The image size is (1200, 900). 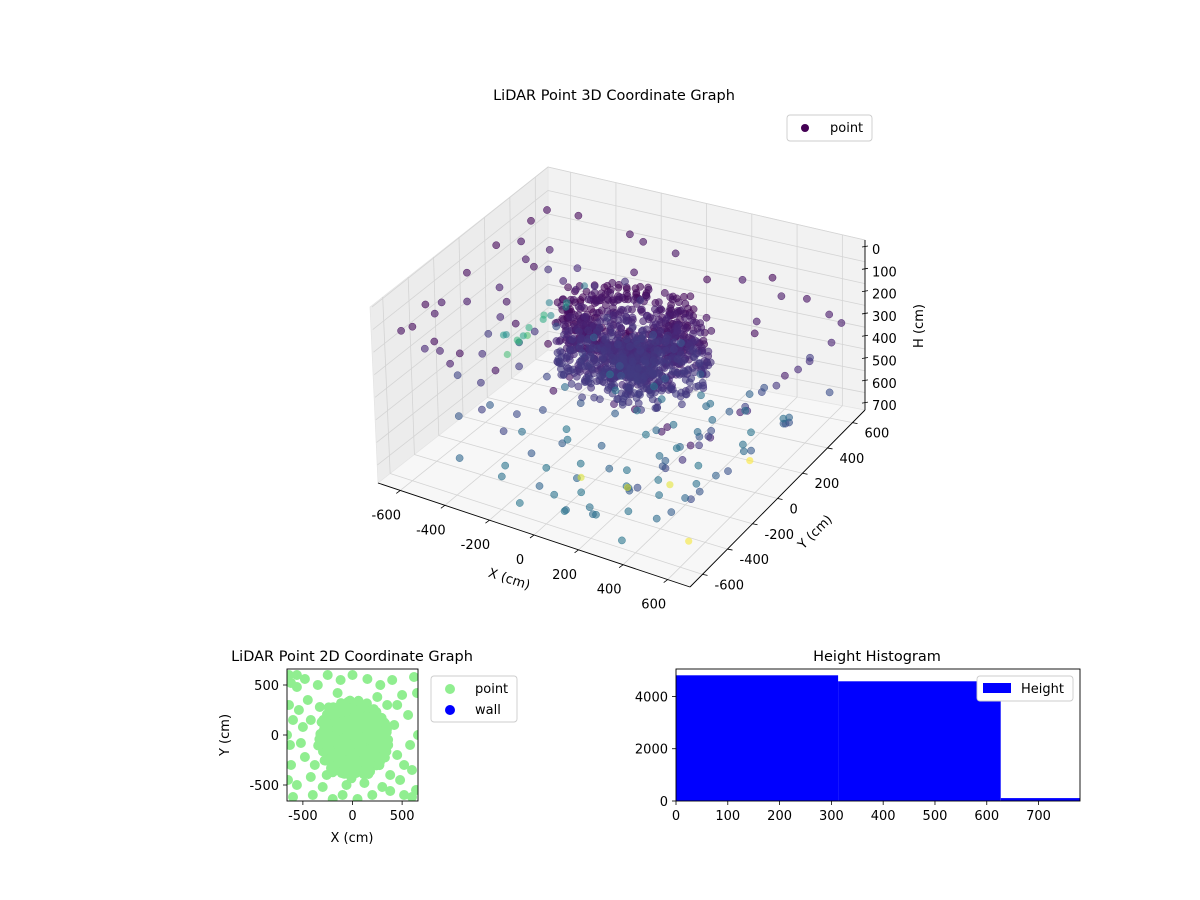 What do you see at coordinates (843, 757) in the screenshot?
I see `histogram-ticks: 0 100 200 300 400 500 600 700 0 2000 4000` at bounding box center [843, 757].